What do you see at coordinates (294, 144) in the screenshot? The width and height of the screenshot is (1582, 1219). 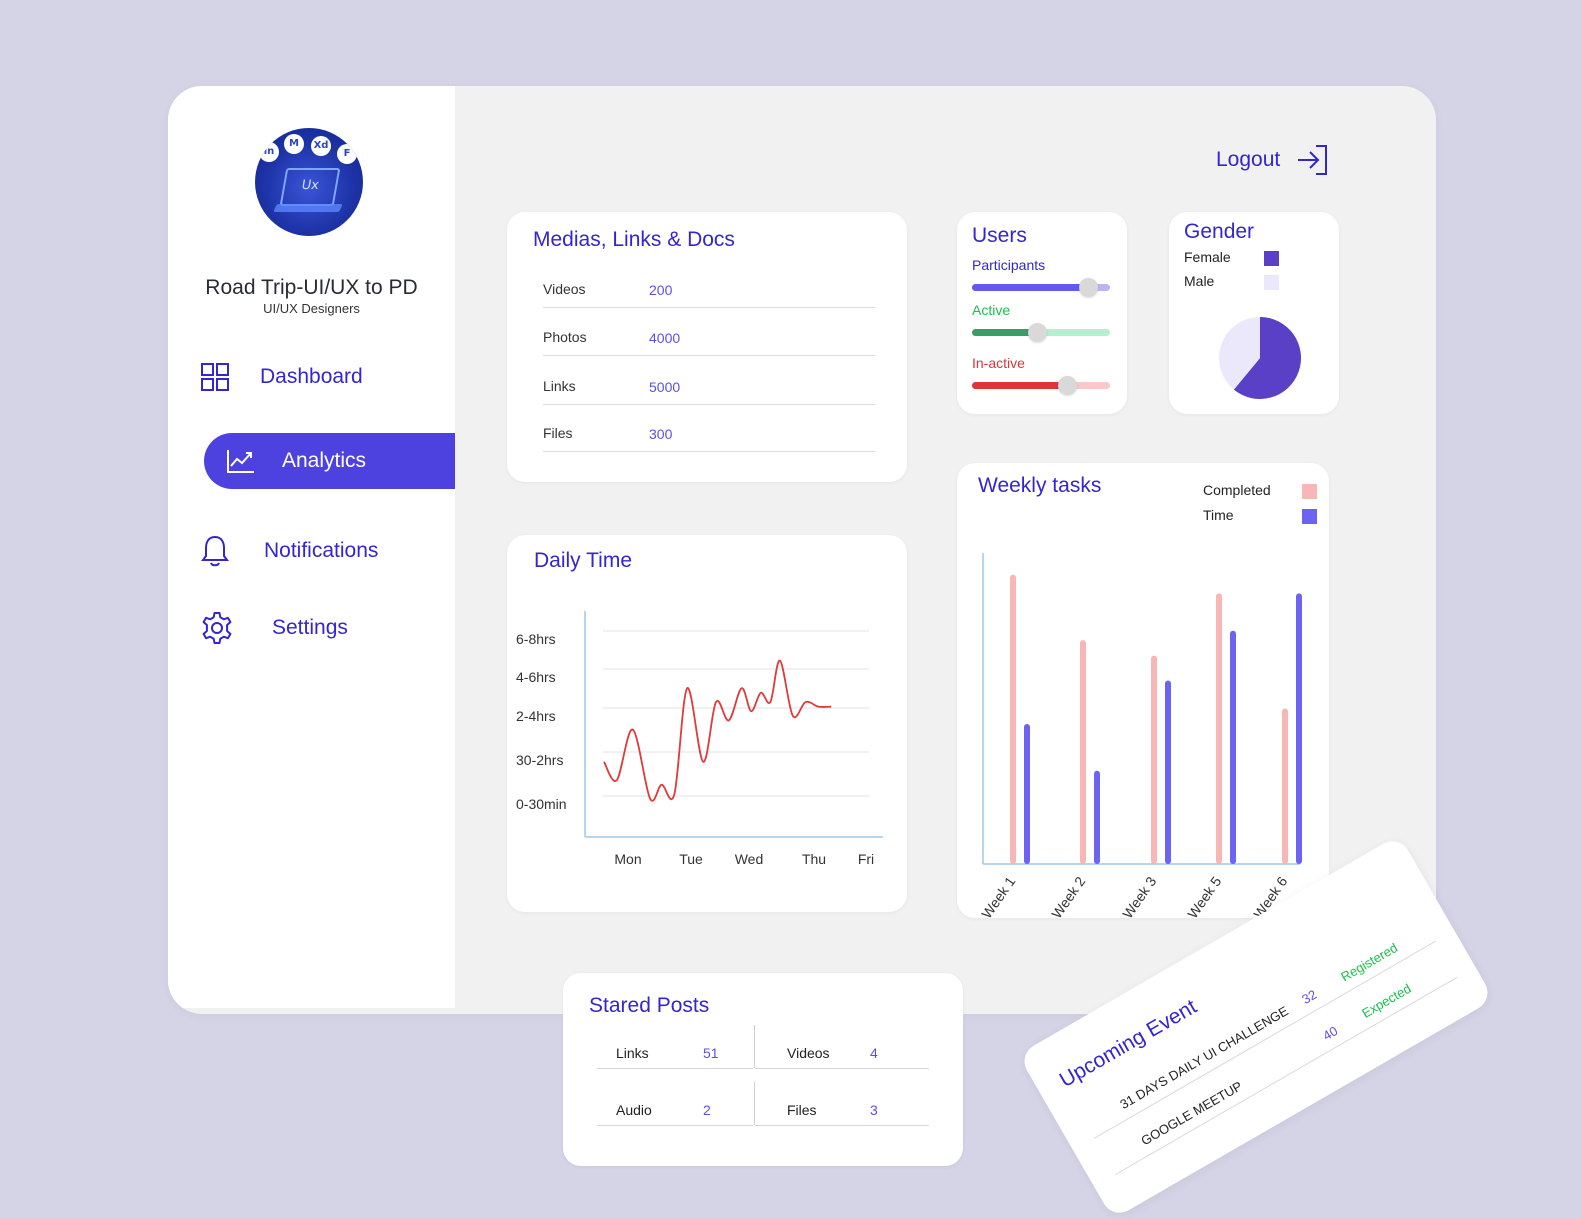 I see `brand-icon: M` at bounding box center [294, 144].